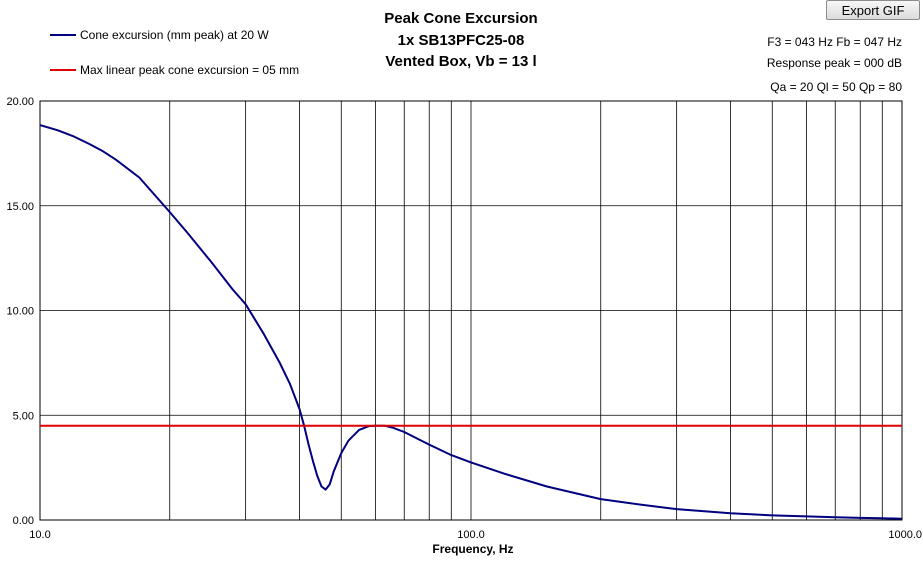 This screenshot has width=923, height=563. What do you see at coordinates (39, 535) in the screenshot?
I see `x-tick-label: 10.0` at bounding box center [39, 535].